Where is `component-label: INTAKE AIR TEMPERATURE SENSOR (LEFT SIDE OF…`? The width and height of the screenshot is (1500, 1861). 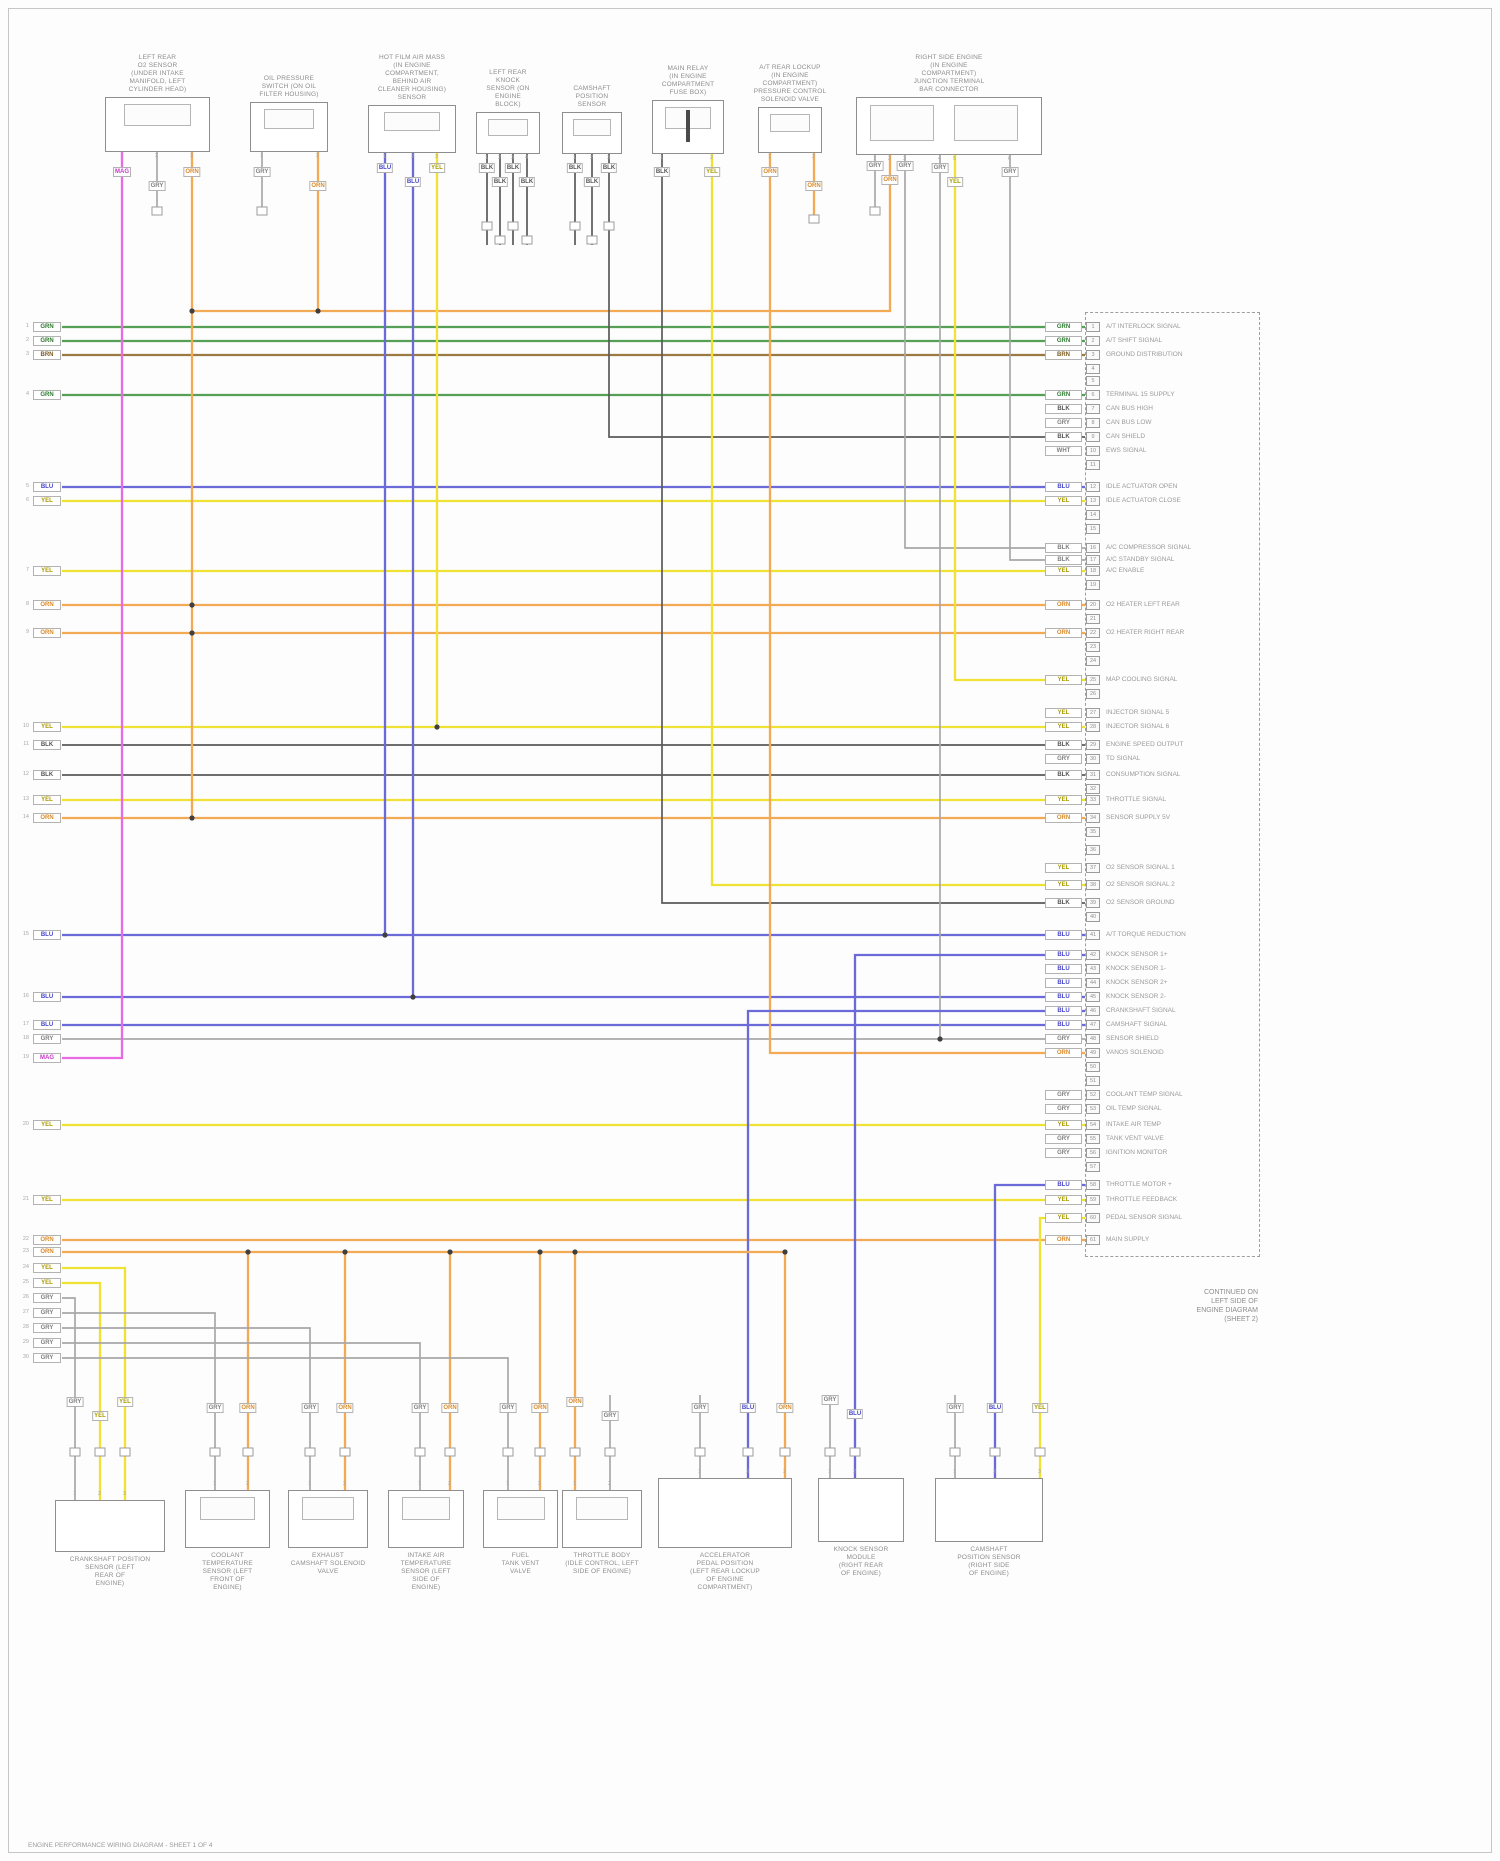 component-label: INTAKE AIR TEMPERATURE SENSOR (LEFT SIDE OF… is located at coordinates (426, 1572).